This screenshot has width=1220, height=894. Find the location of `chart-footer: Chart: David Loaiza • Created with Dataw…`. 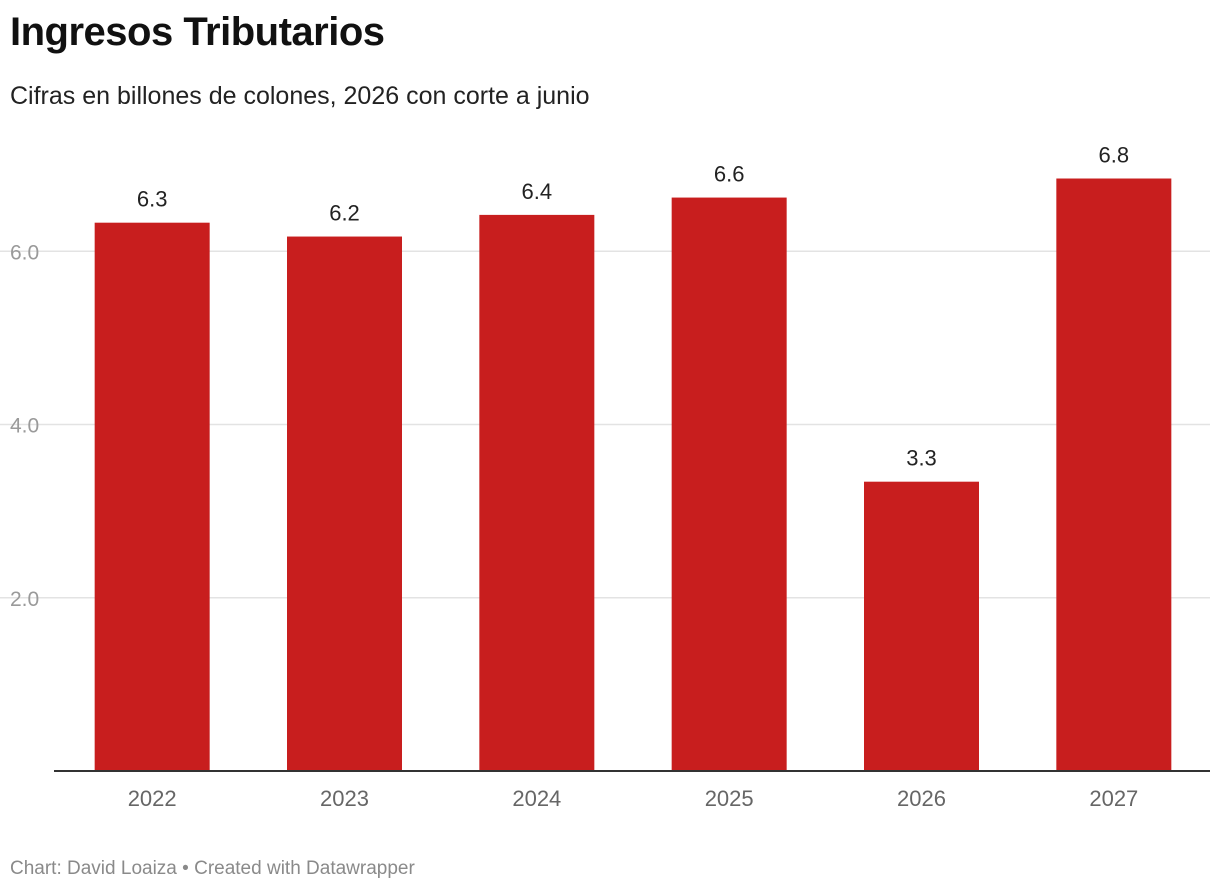

chart-footer: Chart: David Loaiza • Created with Dataw… is located at coordinates (212, 869).